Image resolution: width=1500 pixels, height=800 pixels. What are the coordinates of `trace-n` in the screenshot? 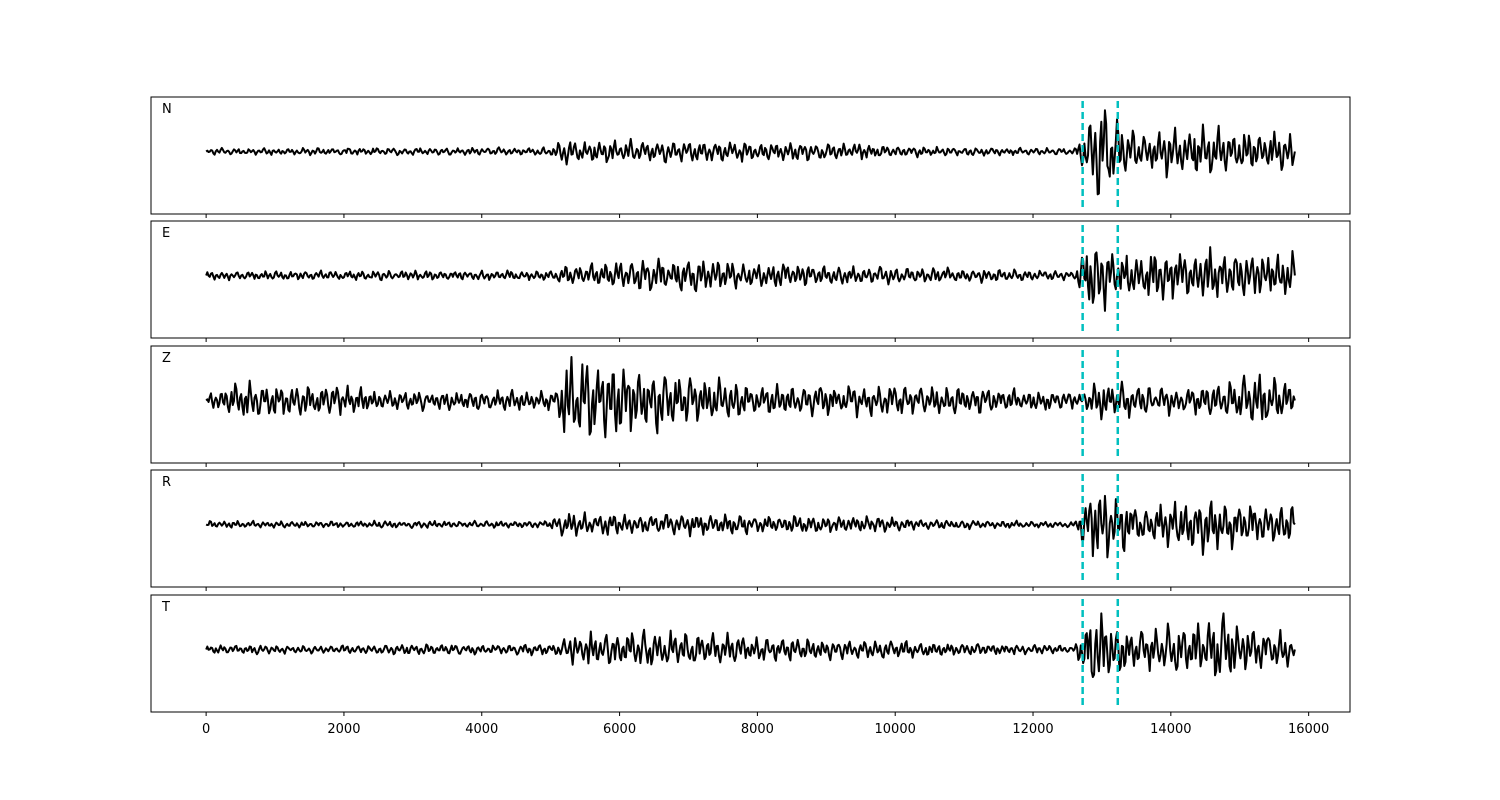 It's located at (750, 152).